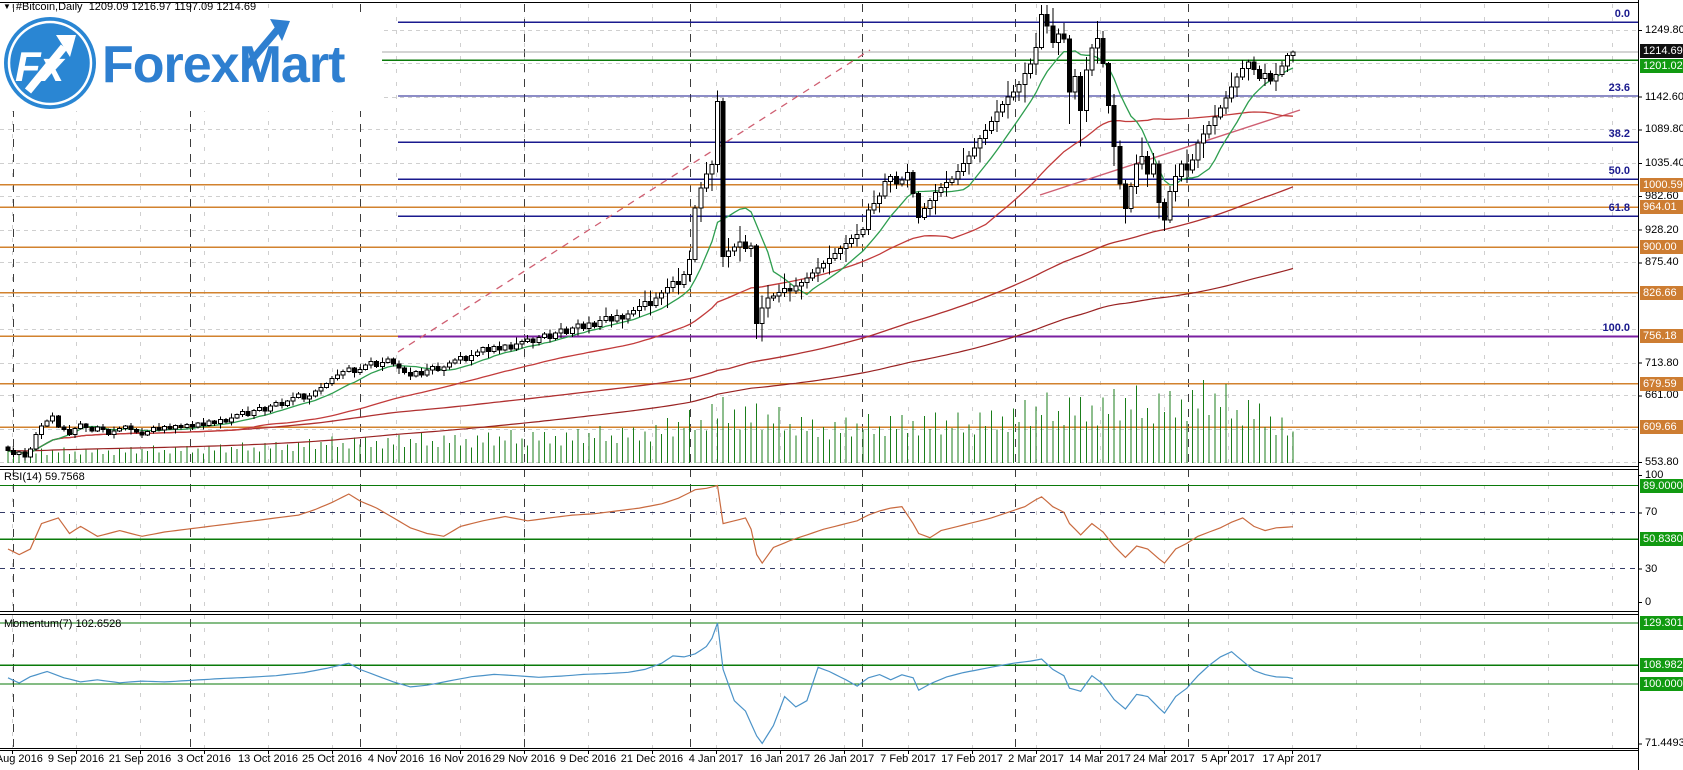 Image resolution: width=1683 pixels, height=770 pixels. I want to click on date-label: 25 Oct 2016, so click(332, 759).